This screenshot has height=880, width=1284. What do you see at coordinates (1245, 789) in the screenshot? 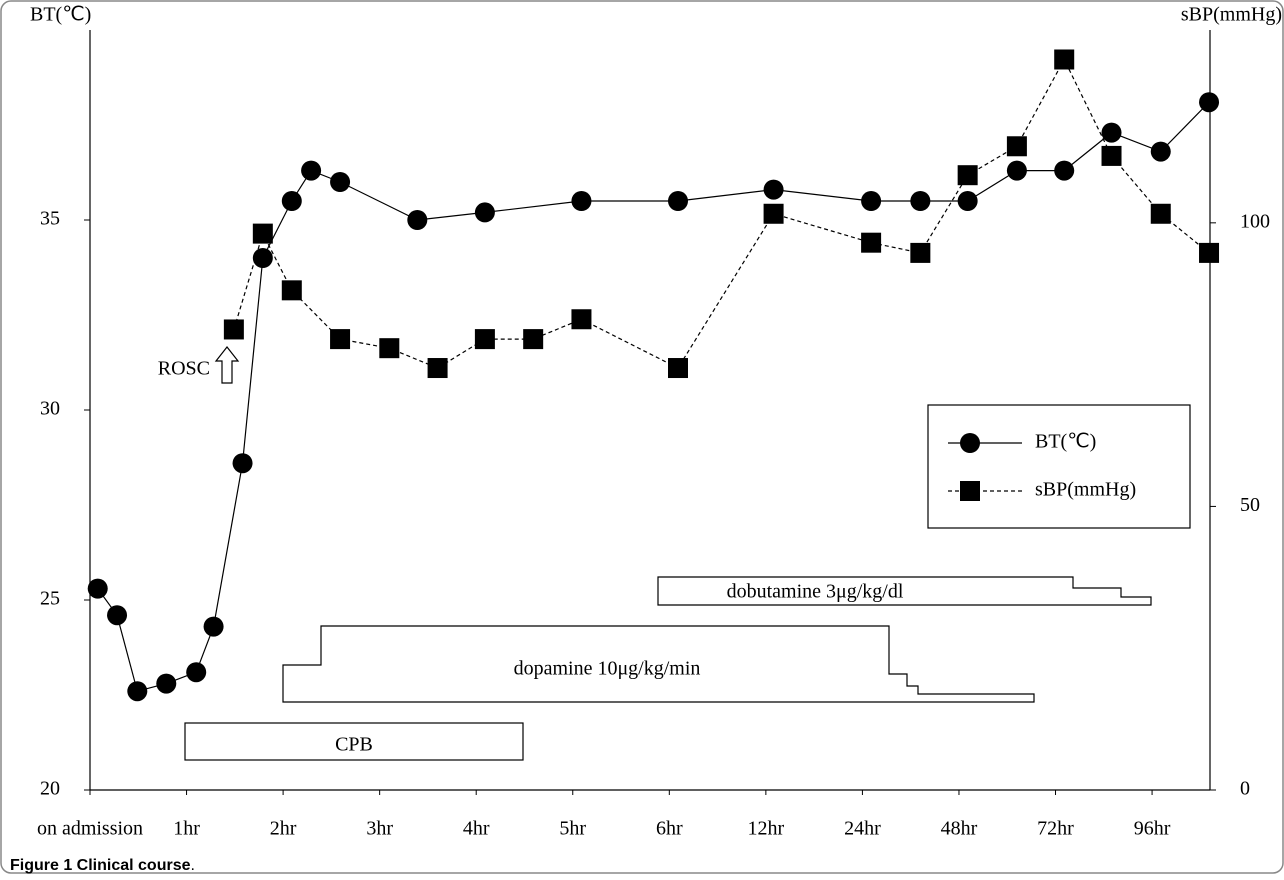
I see `y2-tick-label: 0` at bounding box center [1245, 789].